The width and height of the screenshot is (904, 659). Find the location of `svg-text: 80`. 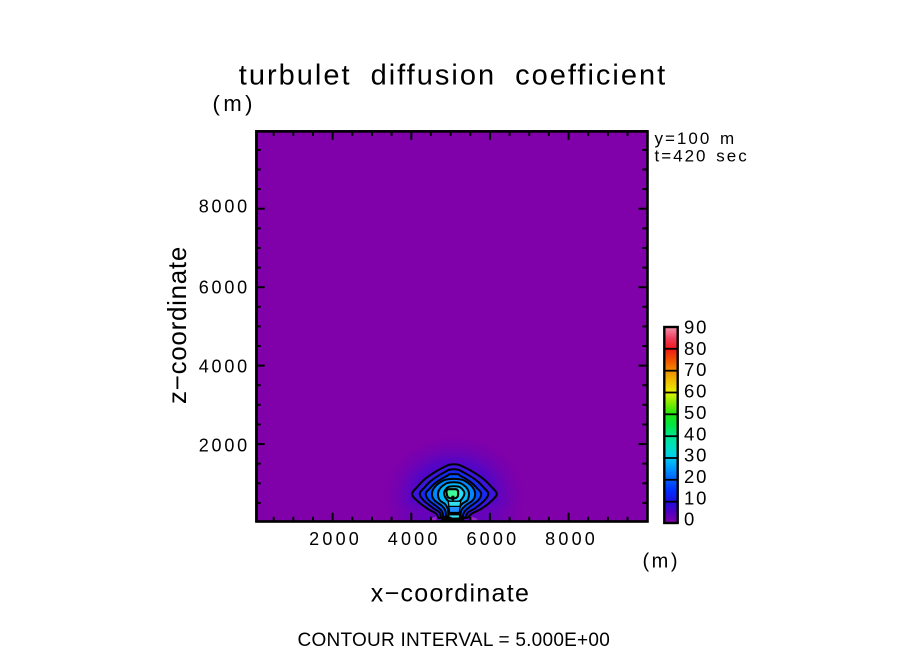

svg-text: 80 is located at coordinates (696, 348).